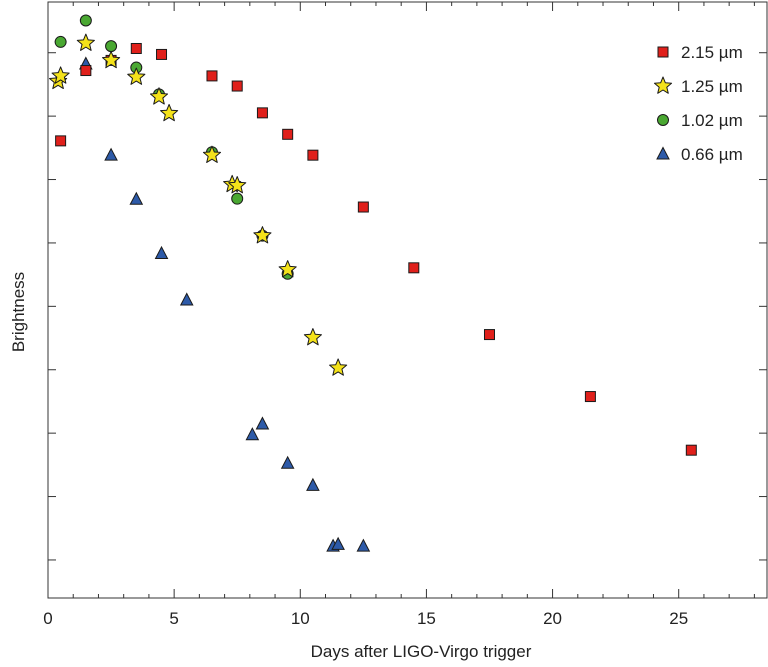  What do you see at coordinates (663, 52) in the screenshot?
I see `legend-marker-square` at bounding box center [663, 52].